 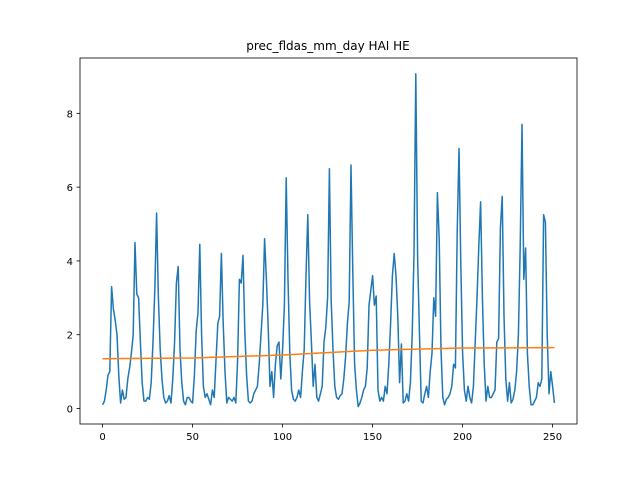 I want to click on y-tick-label: 8, so click(x=70, y=114).